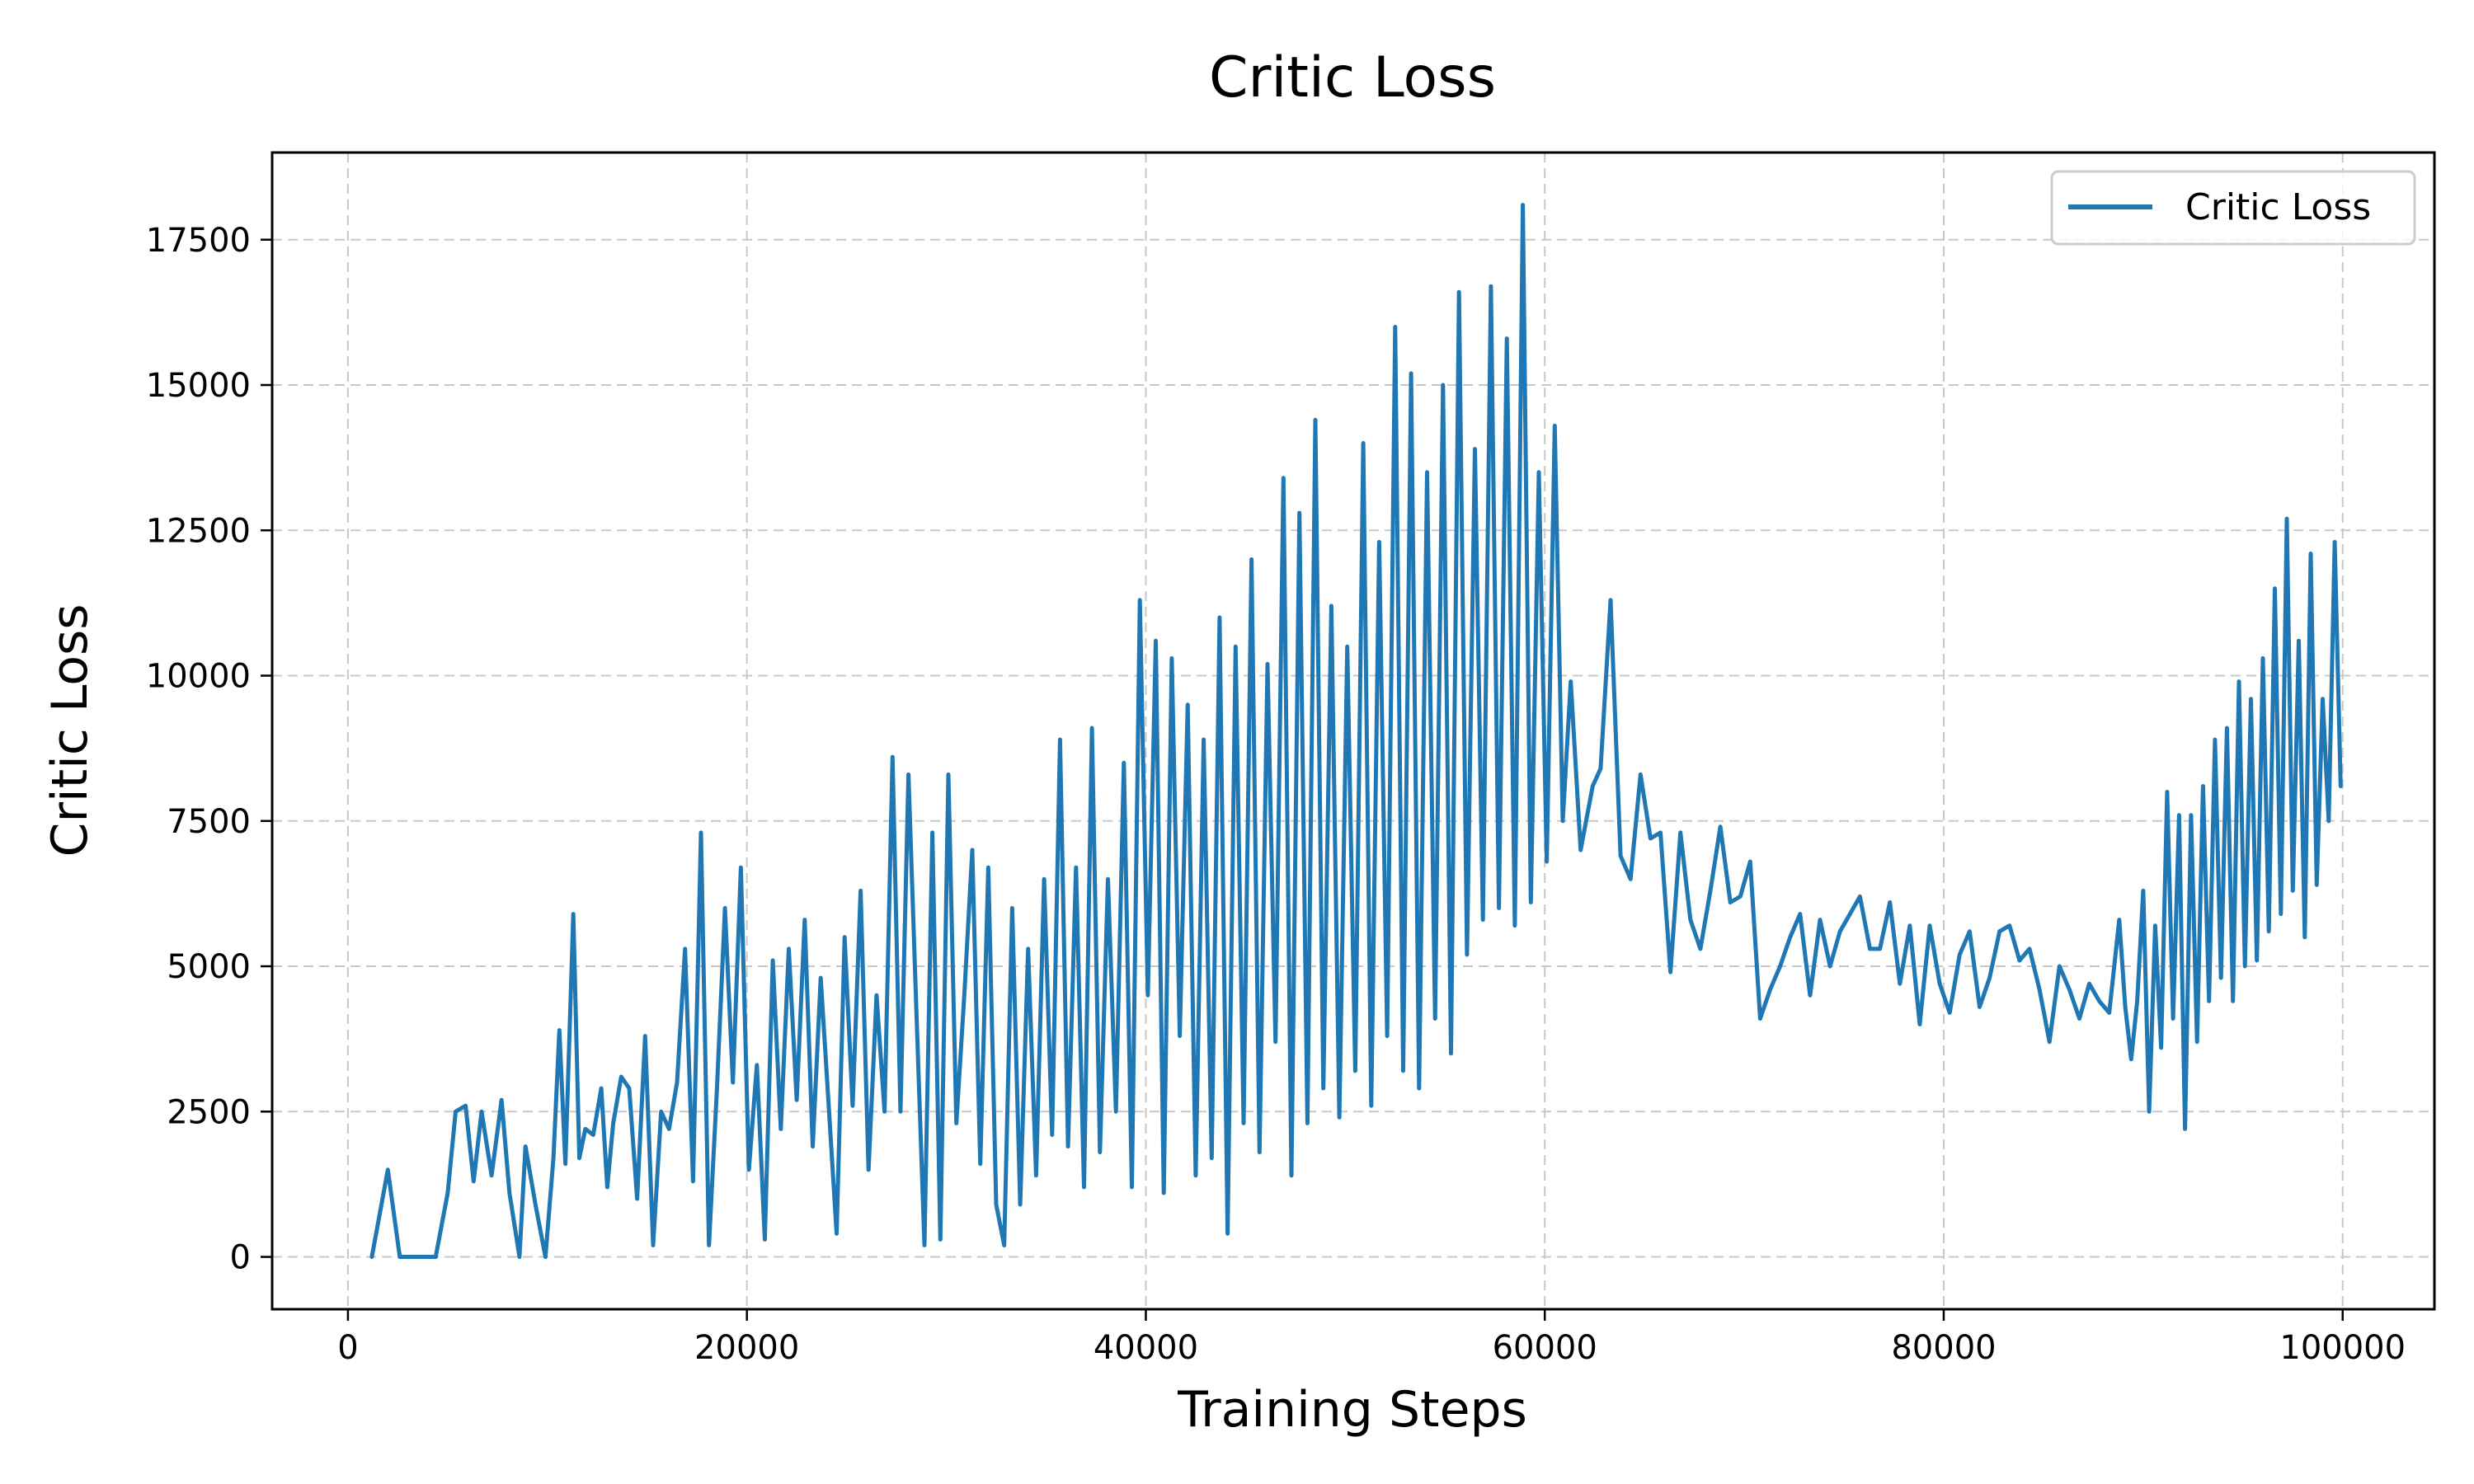  What do you see at coordinates (746, 1348) in the screenshot?
I see `x-tick-label: 20000` at bounding box center [746, 1348].